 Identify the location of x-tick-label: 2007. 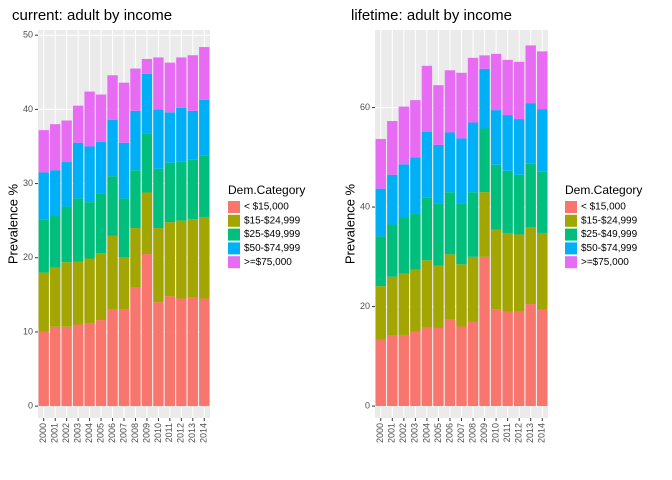
(461, 433).